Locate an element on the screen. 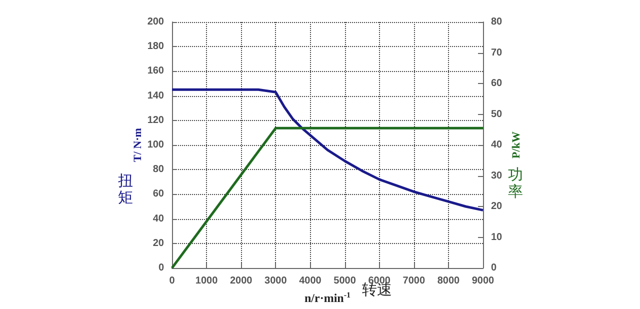 This screenshot has height=309, width=640. x-tick-label: 8000 is located at coordinates (448, 281).